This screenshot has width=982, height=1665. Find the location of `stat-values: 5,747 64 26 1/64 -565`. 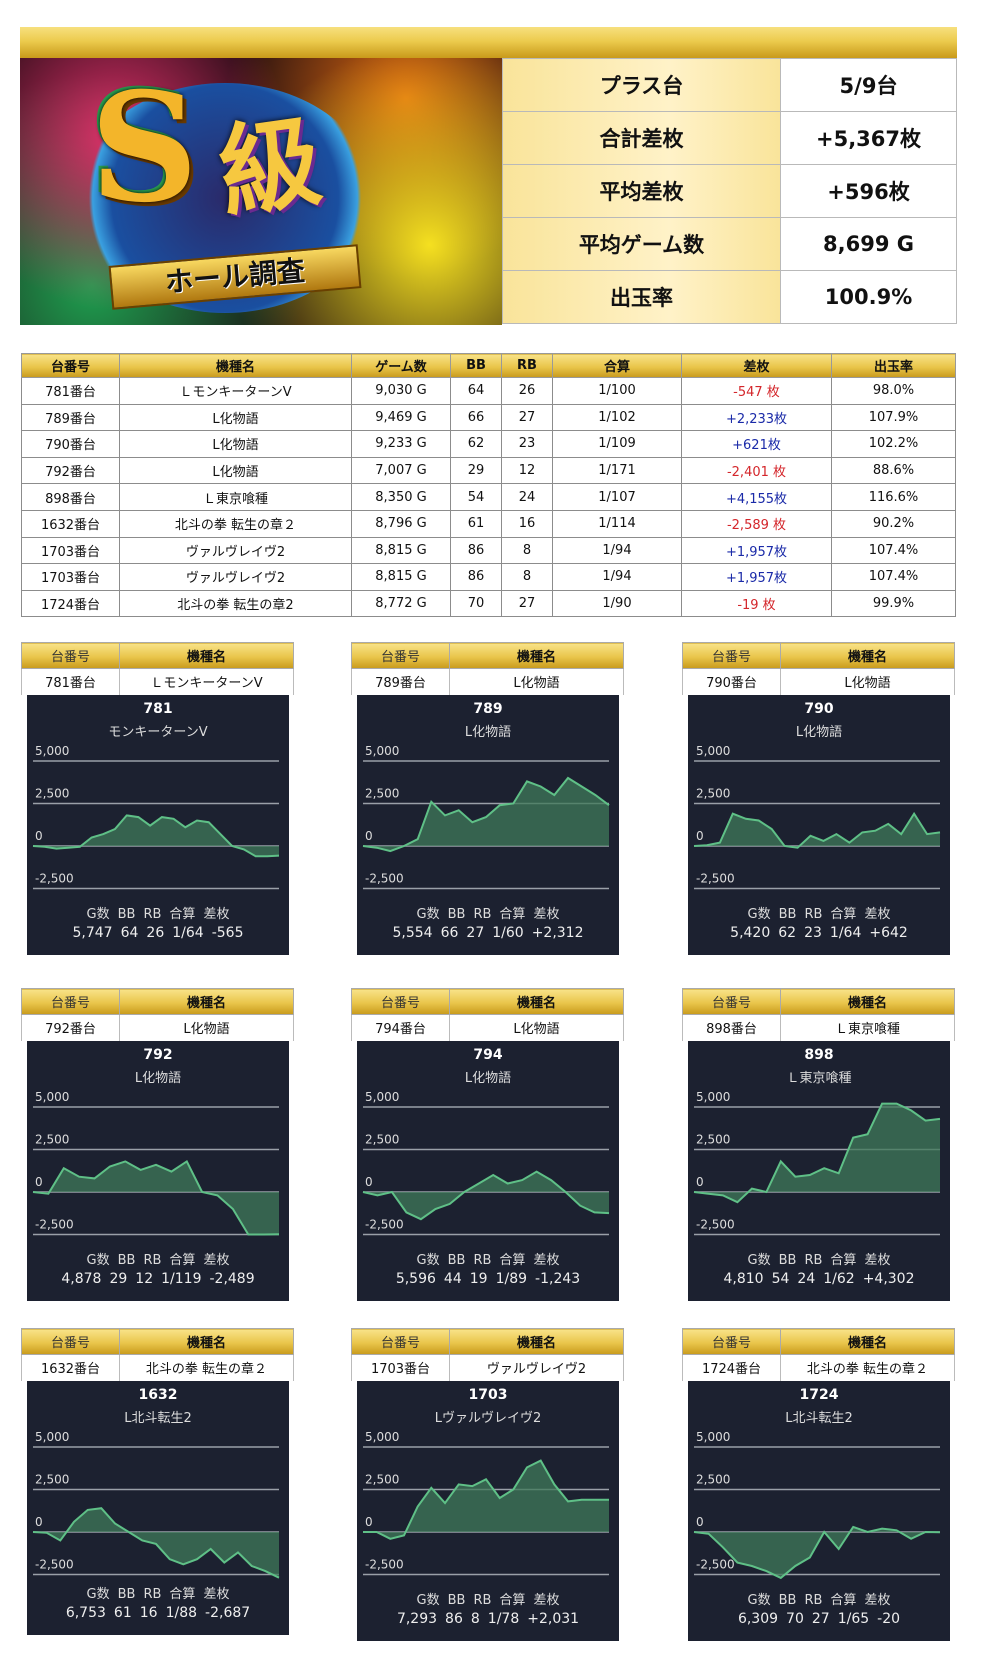

stat-values: 5,747 64 26 1/64 -565 is located at coordinates (158, 933).